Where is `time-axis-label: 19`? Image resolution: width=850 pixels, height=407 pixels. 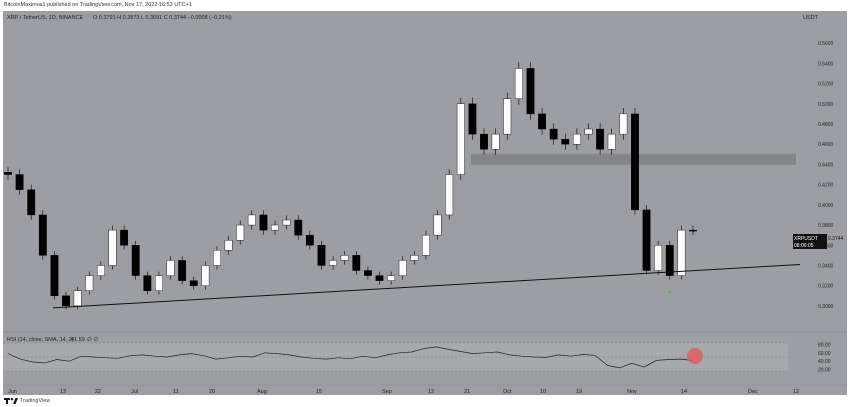
time-axis-label: 19 is located at coordinates (579, 392).